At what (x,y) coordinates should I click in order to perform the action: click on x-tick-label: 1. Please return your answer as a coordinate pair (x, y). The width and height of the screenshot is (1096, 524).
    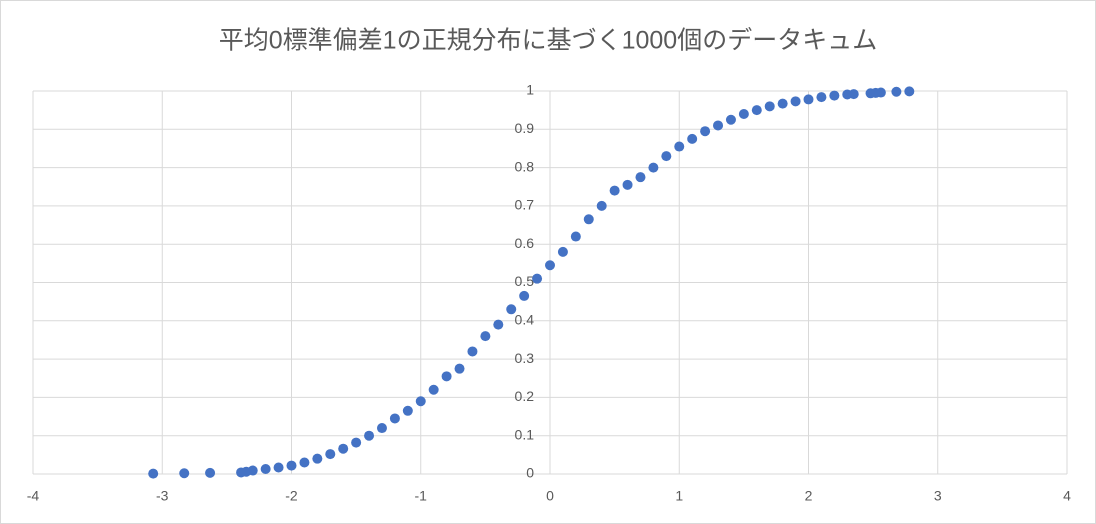
    Looking at the image, I should click on (679, 496).